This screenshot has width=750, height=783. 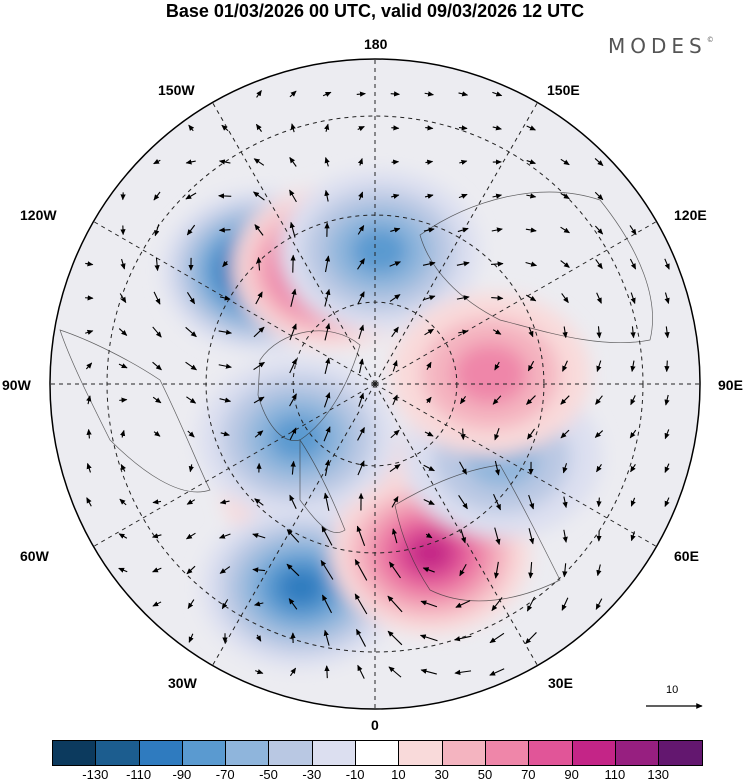 I want to click on lon-label-180: 180, so click(x=376, y=44).